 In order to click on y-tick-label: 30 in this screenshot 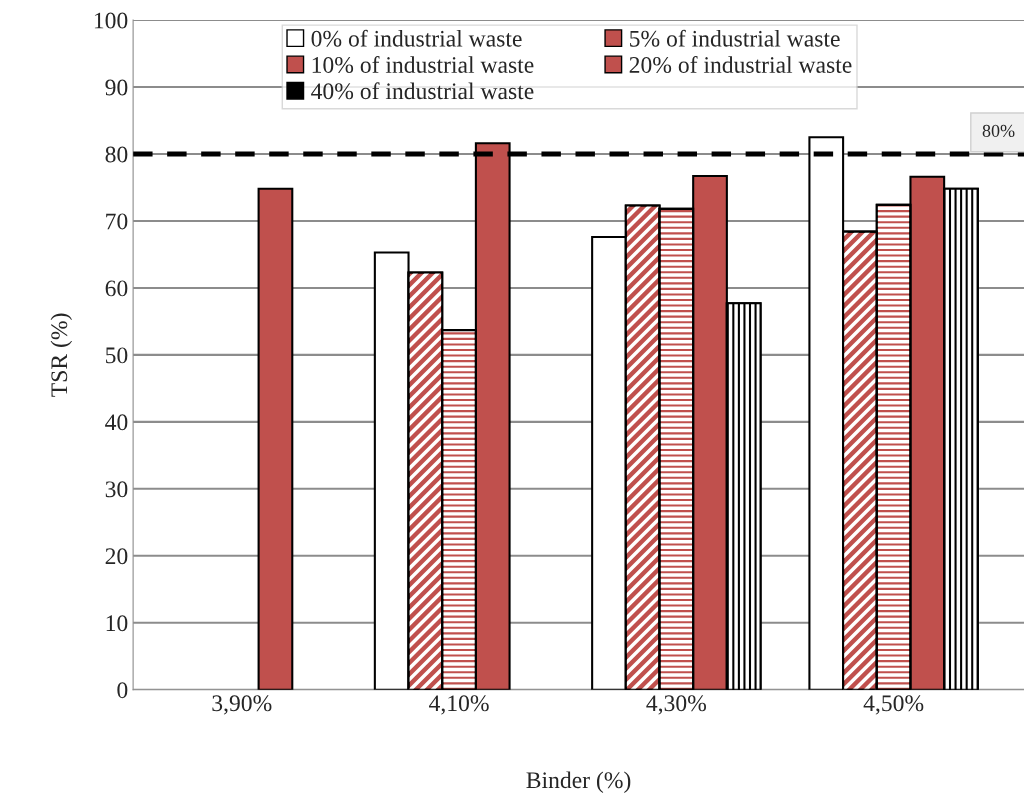, I will do `click(116, 489)`.